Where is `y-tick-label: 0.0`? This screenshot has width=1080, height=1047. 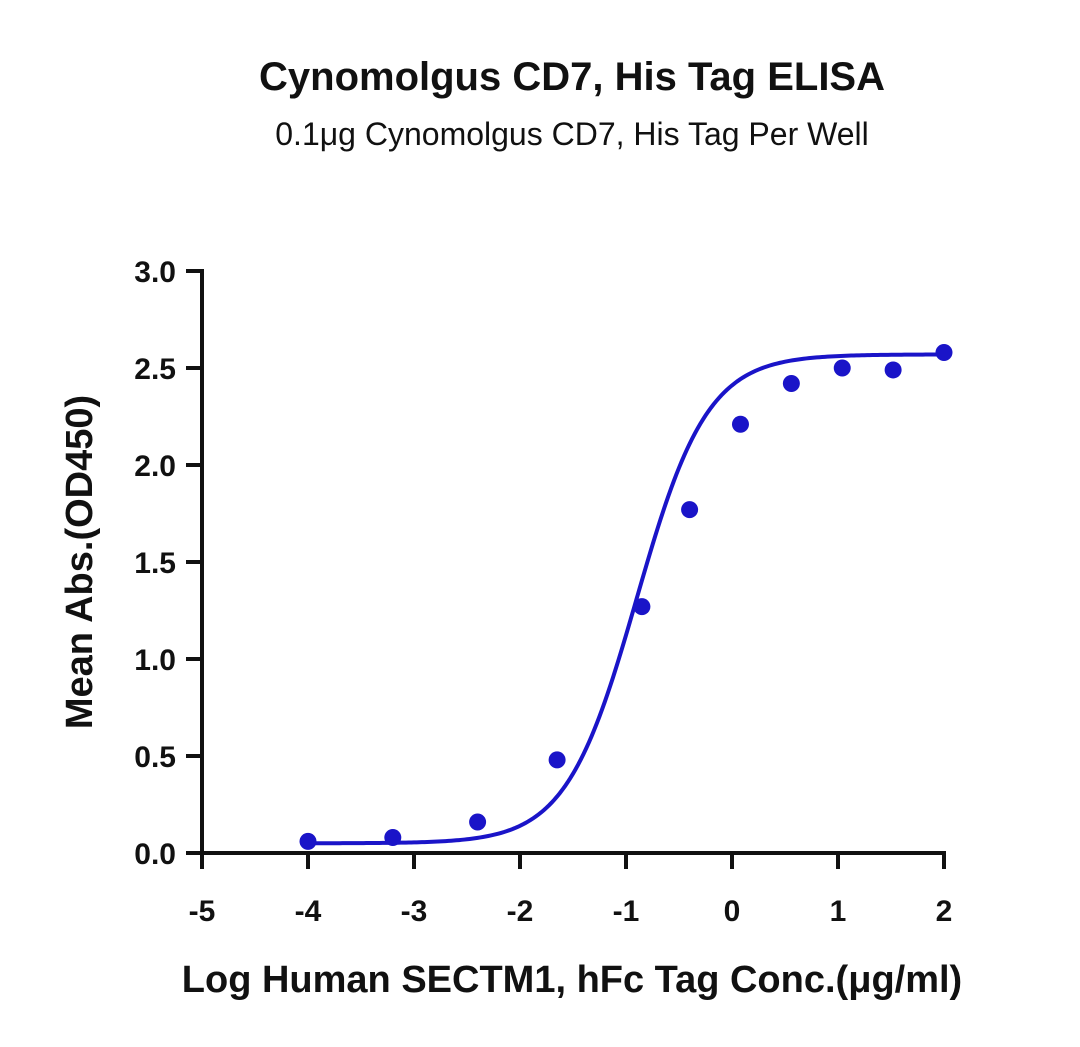
y-tick-label: 0.0 is located at coordinates (155, 854).